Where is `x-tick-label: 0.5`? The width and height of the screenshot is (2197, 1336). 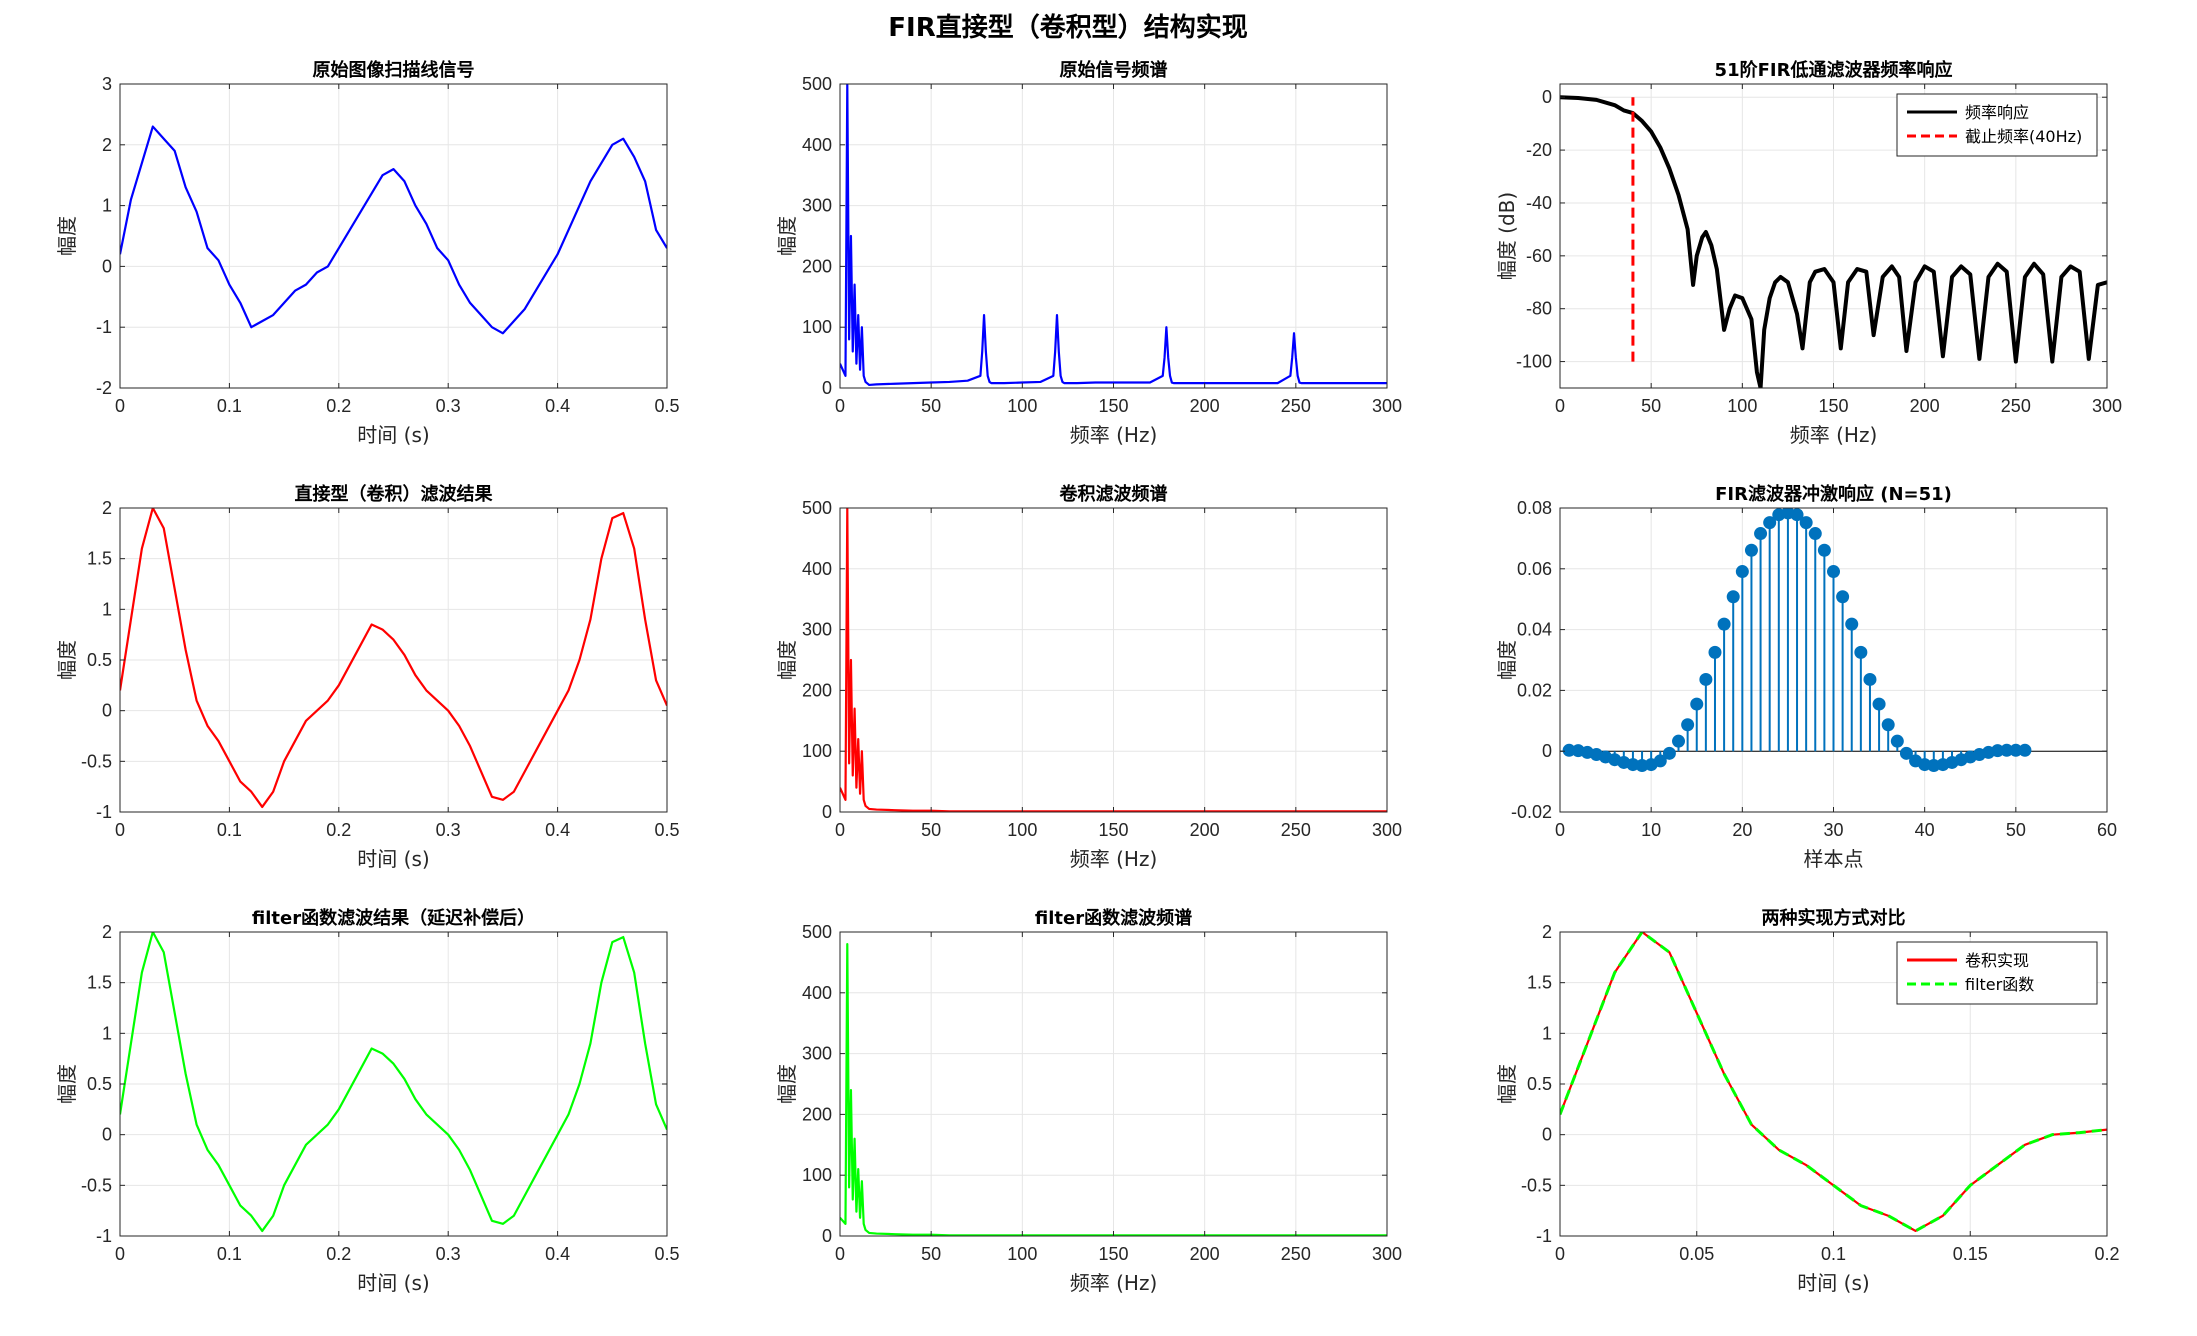
x-tick-label: 0.5 is located at coordinates (666, 406).